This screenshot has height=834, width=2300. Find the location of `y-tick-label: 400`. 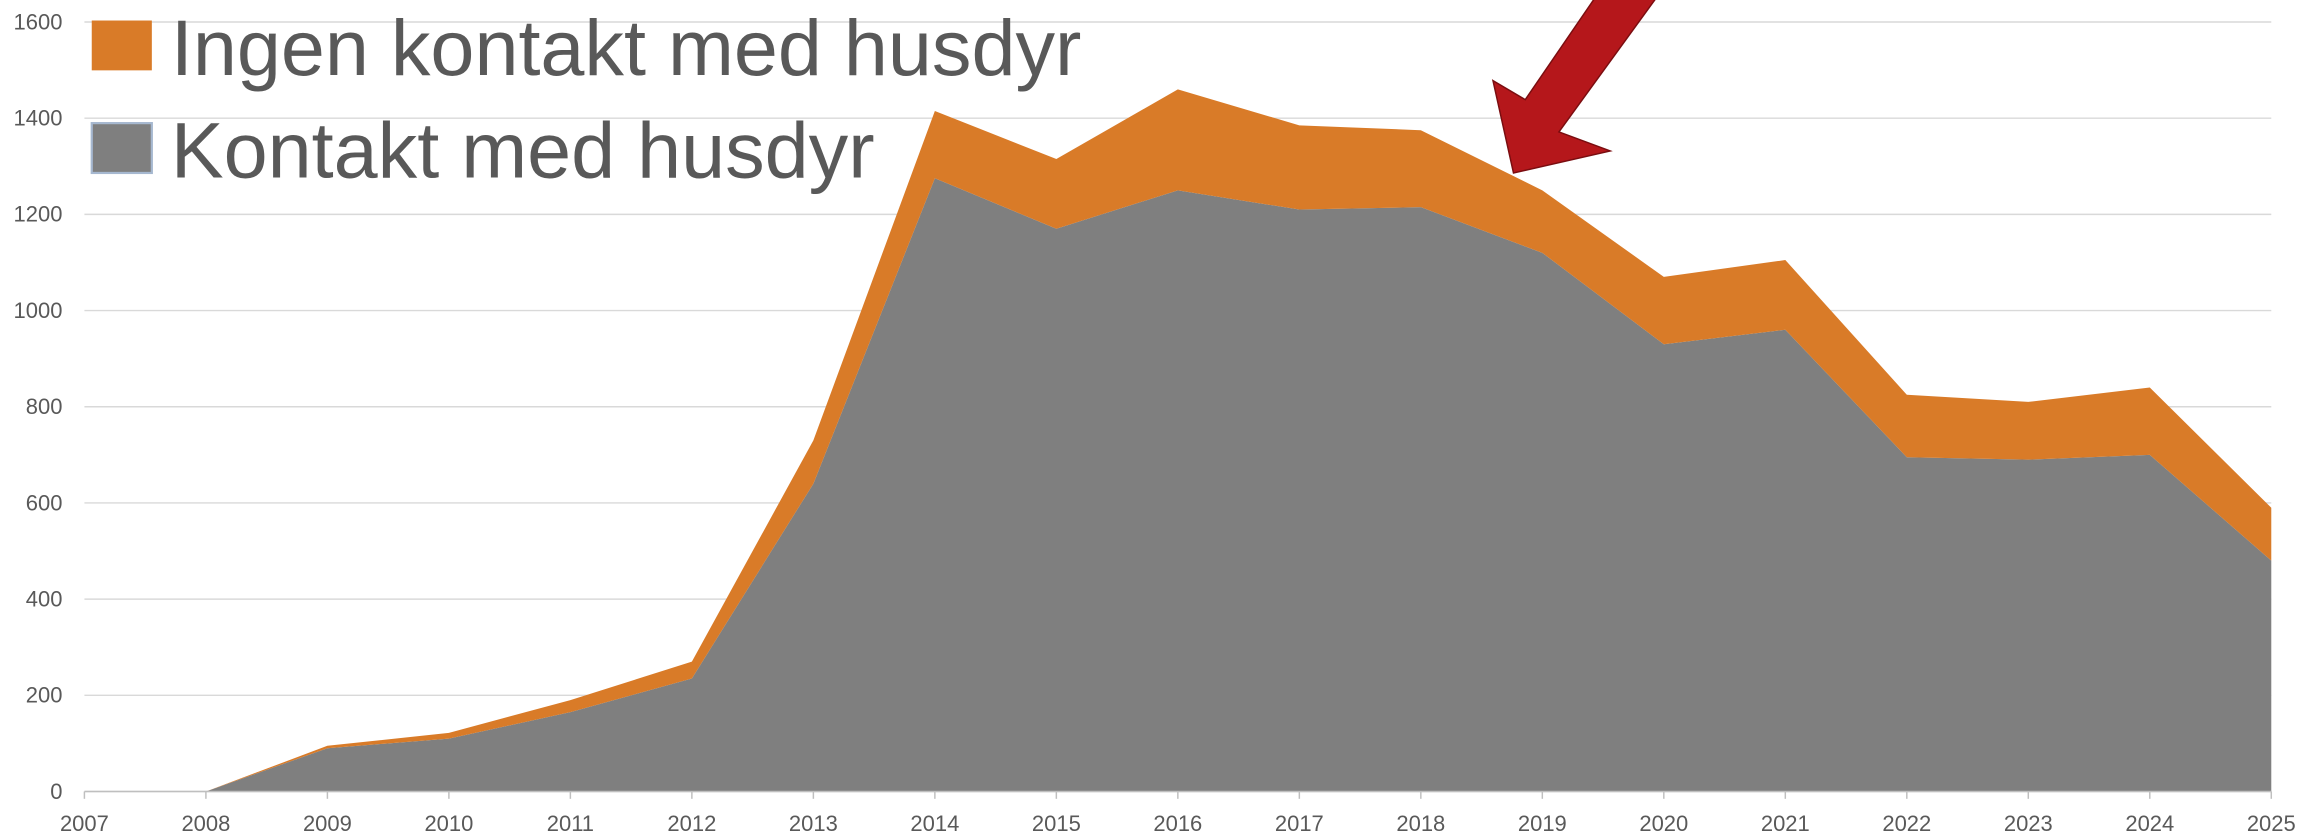

y-tick-label: 400 is located at coordinates (44, 598).